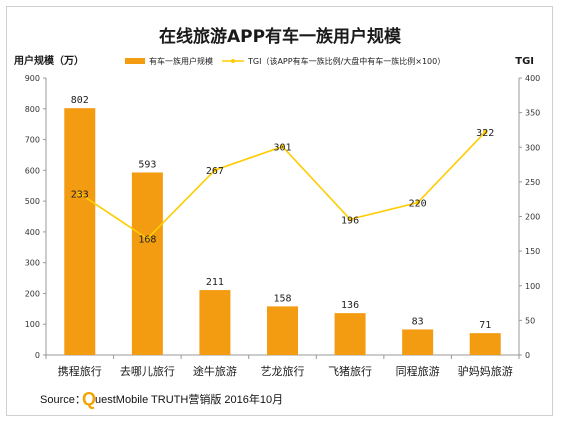 The height and width of the screenshot is (424, 561). What do you see at coordinates (80, 371) in the screenshot?
I see `x-tick-label: 携程旅行` at bounding box center [80, 371].